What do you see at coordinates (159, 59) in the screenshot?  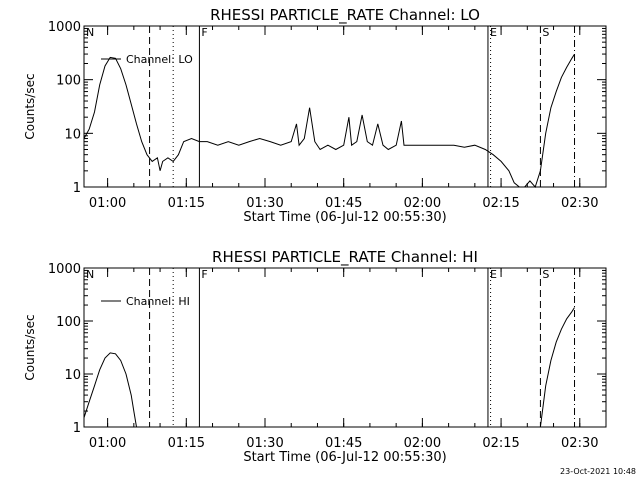 I see `legend-label: Channel: LO` at bounding box center [159, 59].